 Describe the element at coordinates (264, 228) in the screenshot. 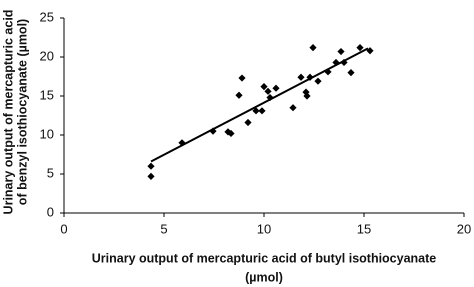

I see `x-tick-label: 10` at that location.